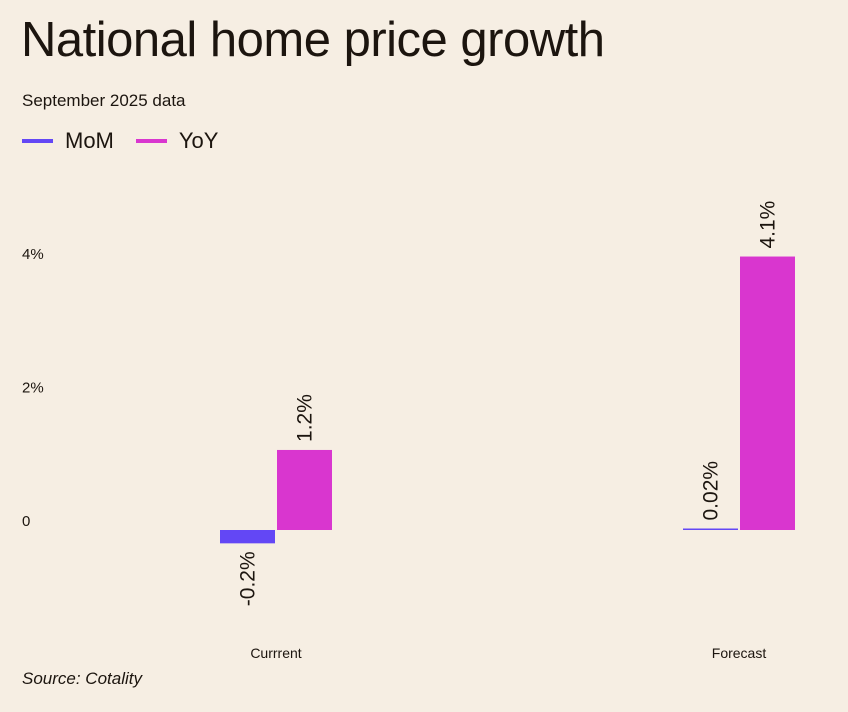 The image size is (848, 712). I want to click on legend-swatch-yoy, so click(151, 141).